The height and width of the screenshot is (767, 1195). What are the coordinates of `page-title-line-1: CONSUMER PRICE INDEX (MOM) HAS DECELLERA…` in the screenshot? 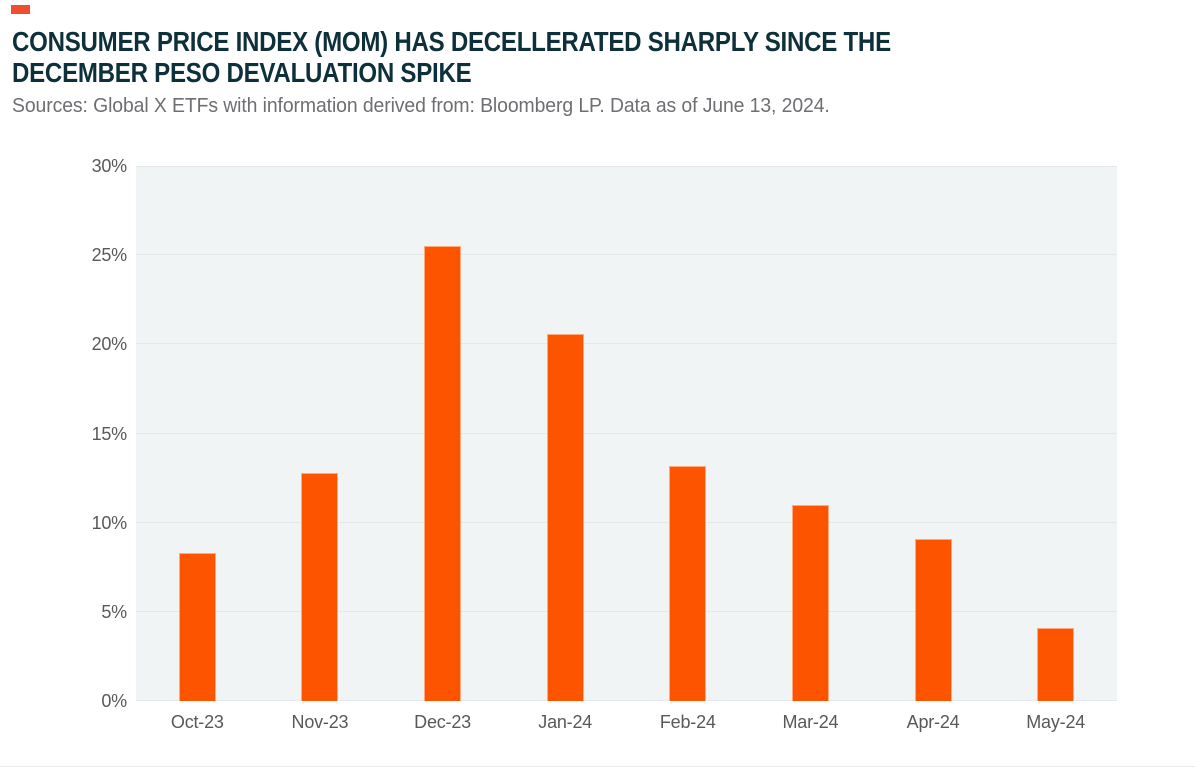 It's located at (451, 41).